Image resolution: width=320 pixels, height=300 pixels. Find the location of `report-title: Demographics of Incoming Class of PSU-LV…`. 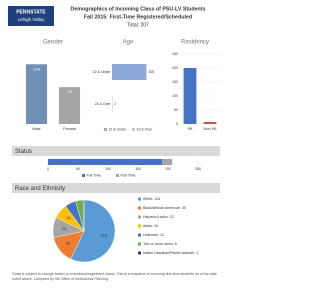

report-title: Demographics of Incoming Class of PSU-LV… is located at coordinates (138, 9).